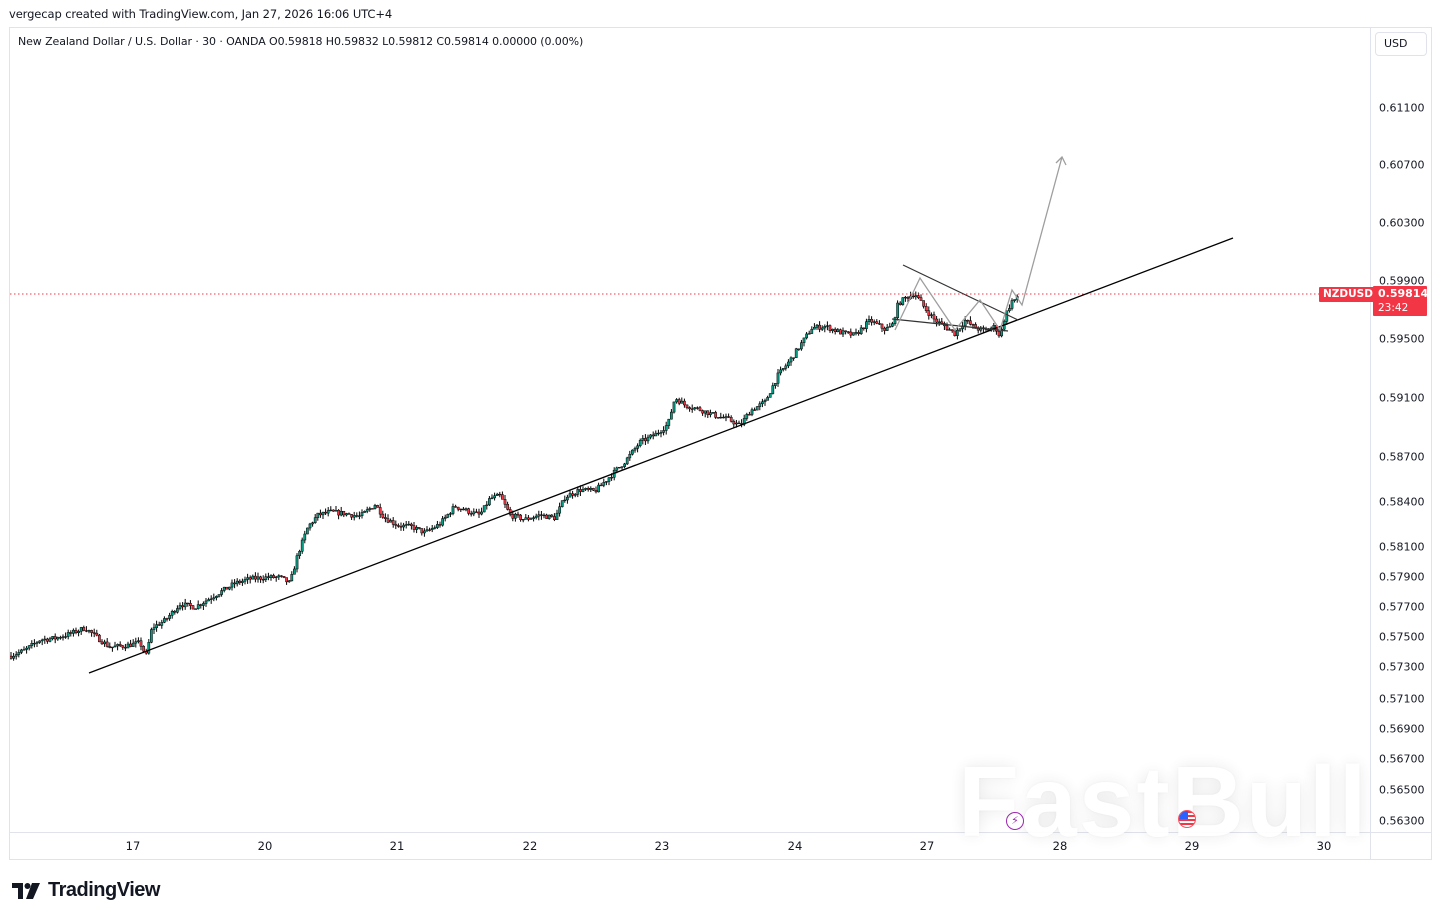 This screenshot has width=1442, height=921. Describe the element at coordinates (1402, 108) in the screenshot. I see `price-tick-label: 0.61100` at that location.